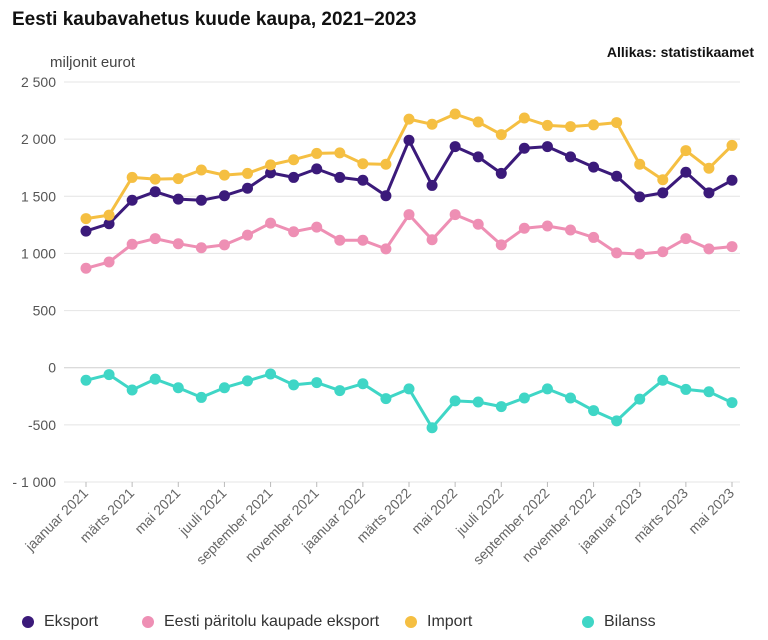  I want to click on legend-item: Eesti päritolu kaupade eksport, so click(260, 622).